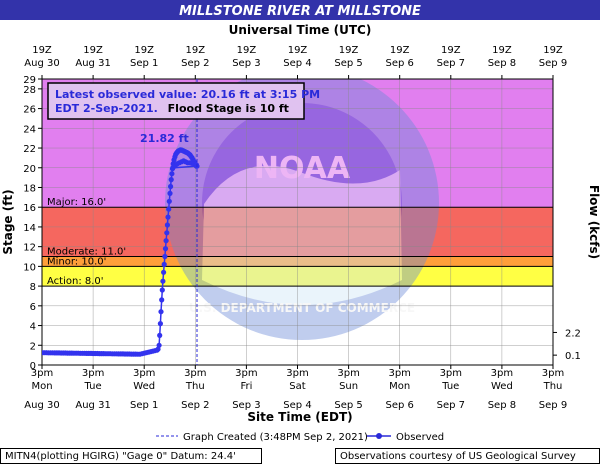  Describe the element at coordinates (92, 63) in the screenshot. I see `top-tick-label-date: Aug 31` at that location.